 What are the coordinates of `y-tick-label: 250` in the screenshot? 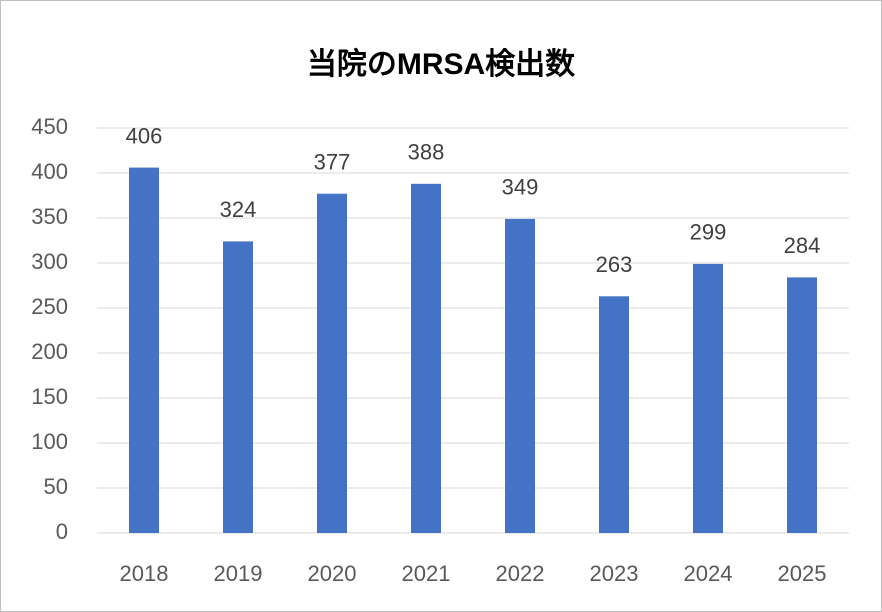 It's located at (49, 306).